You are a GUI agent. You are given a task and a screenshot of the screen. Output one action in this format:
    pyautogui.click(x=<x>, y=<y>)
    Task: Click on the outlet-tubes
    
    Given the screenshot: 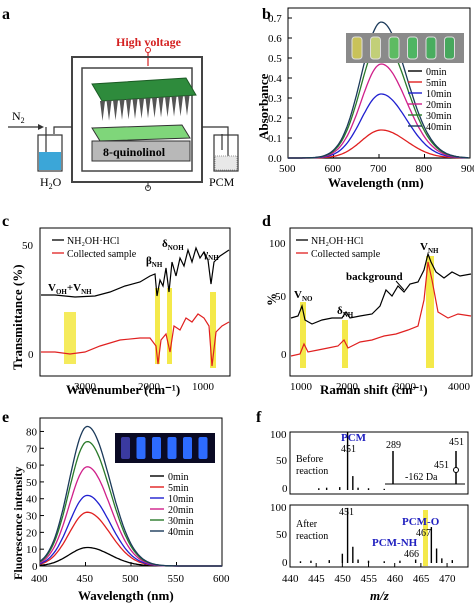 What is the action you would take?
    pyautogui.click(x=215, y=143)
    